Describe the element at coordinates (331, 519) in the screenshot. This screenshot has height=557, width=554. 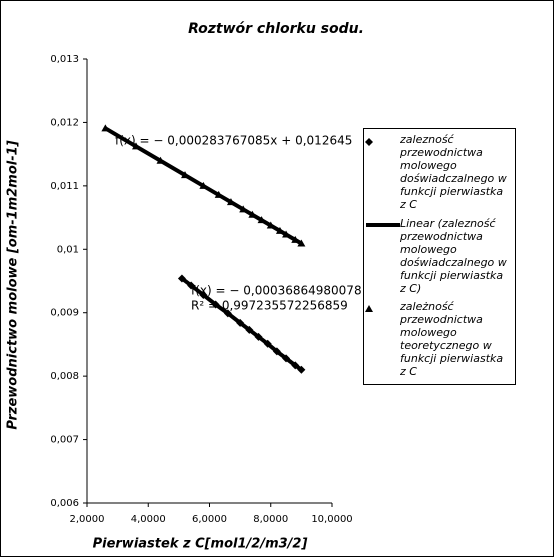
I see `x-tick-label: 10,0000` at that location.